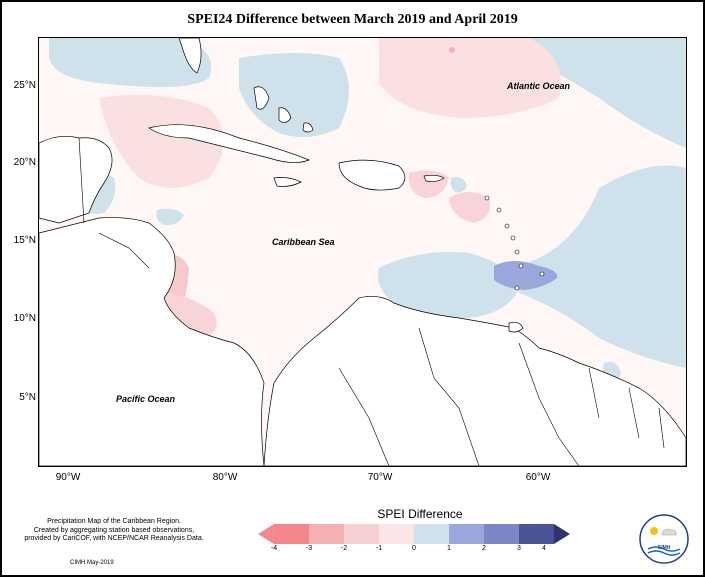  I want to click on positive-patch-lesser-antilles, so click(448, 285).